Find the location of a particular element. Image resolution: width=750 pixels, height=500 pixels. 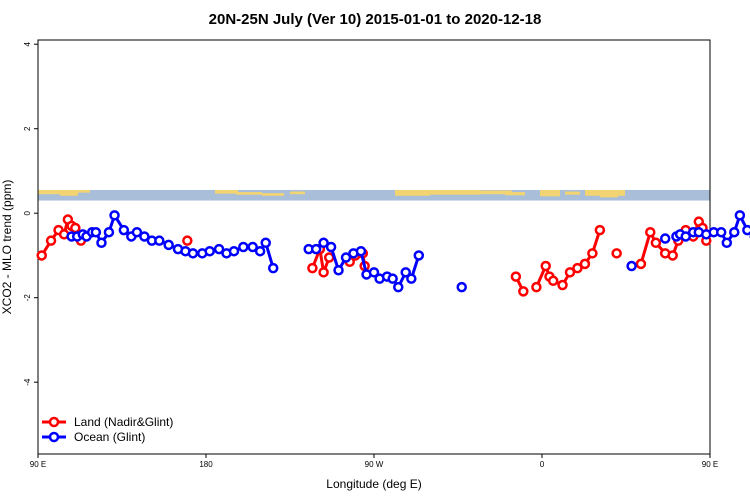

y-tick-label: 2 is located at coordinates (27, 128).